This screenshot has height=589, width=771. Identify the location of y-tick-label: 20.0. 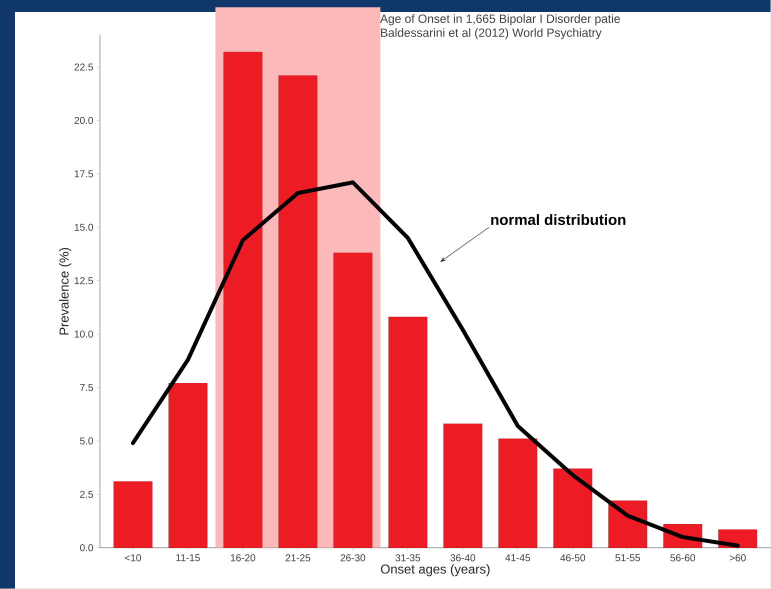
(84, 120).